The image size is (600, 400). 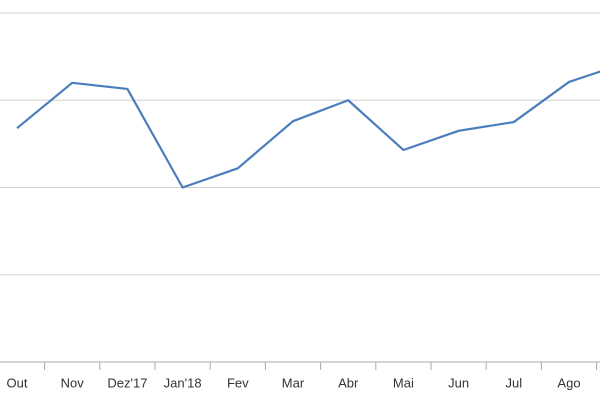 What do you see at coordinates (183, 382) in the screenshot?
I see `x-tick-label: Jan'18` at bounding box center [183, 382].